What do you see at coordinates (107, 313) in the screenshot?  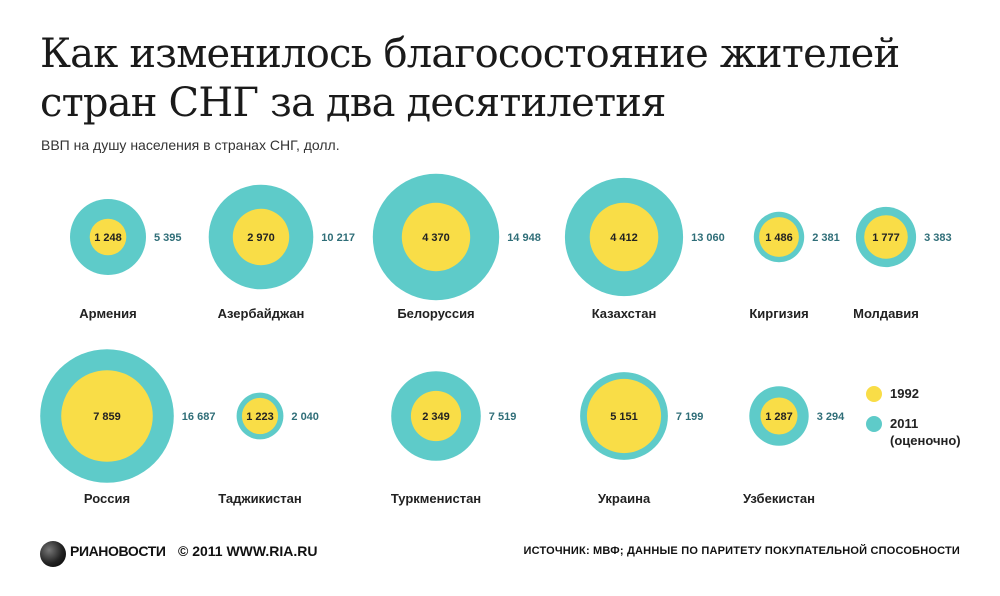 I see `country-label: Армения` at bounding box center [107, 313].